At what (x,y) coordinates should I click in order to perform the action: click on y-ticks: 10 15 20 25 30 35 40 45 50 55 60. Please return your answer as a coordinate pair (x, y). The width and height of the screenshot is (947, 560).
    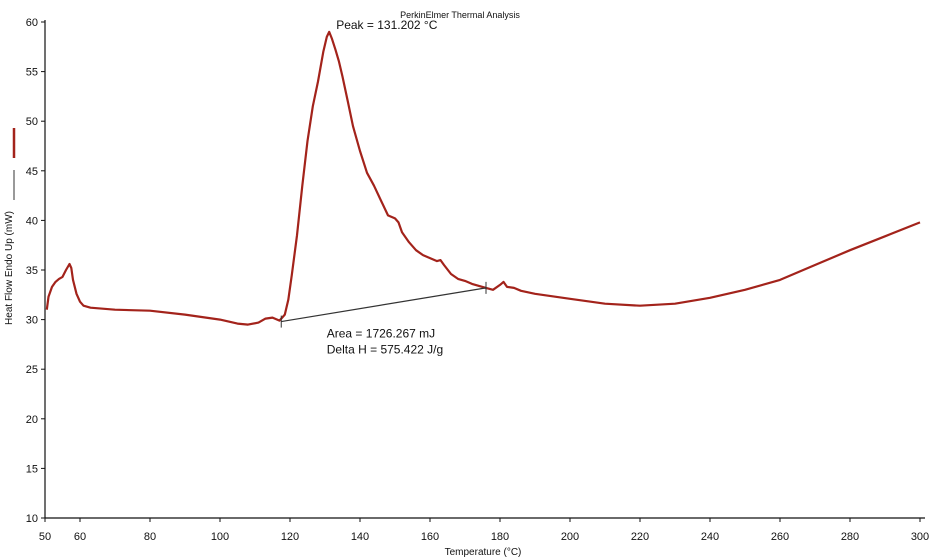
    Looking at the image, I should click on (35, 271).